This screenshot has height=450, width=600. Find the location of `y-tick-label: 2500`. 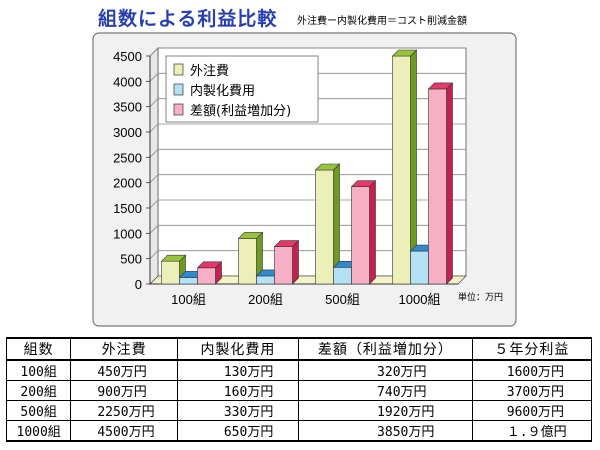

y-tick-label: 2500 is located at coordinates (127, 157).